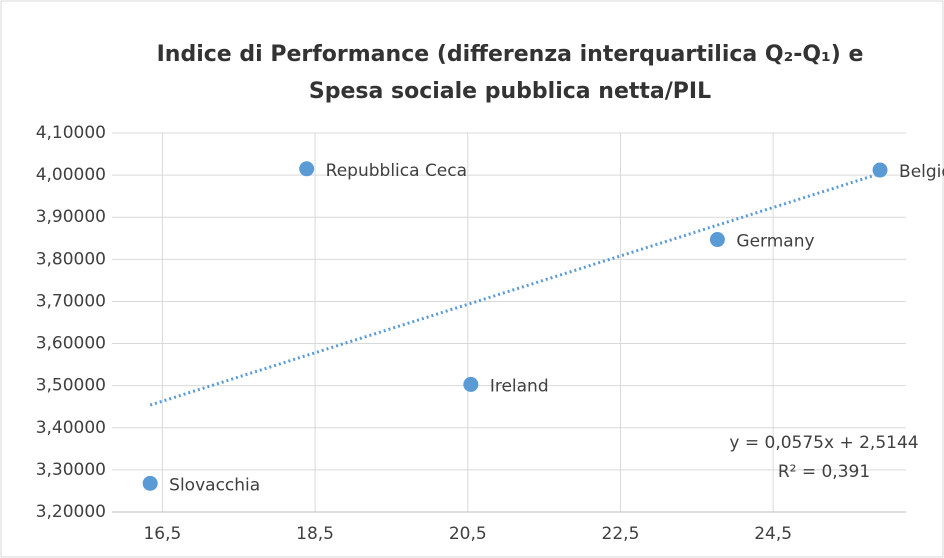 Image resolution: width=944 pixels, height=558 pixels. Describe the element at coordinates (510, 91) in the screenshot. I see `chart-title: Spesa sociale pubblica netta/PIL` at that location.